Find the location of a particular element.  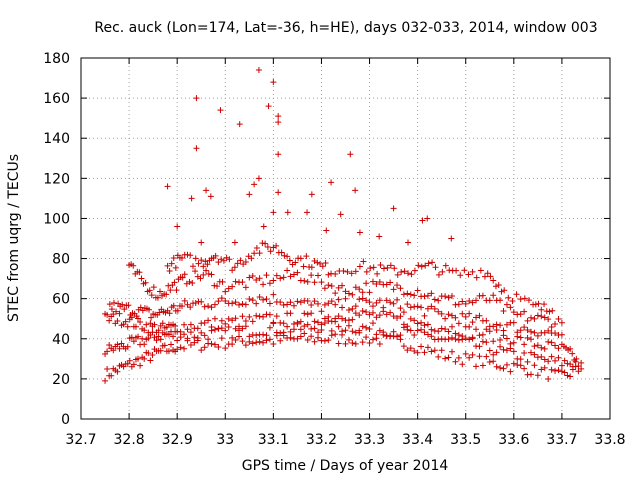

y-tick-label: 20 is located at coordinates (61, 380).